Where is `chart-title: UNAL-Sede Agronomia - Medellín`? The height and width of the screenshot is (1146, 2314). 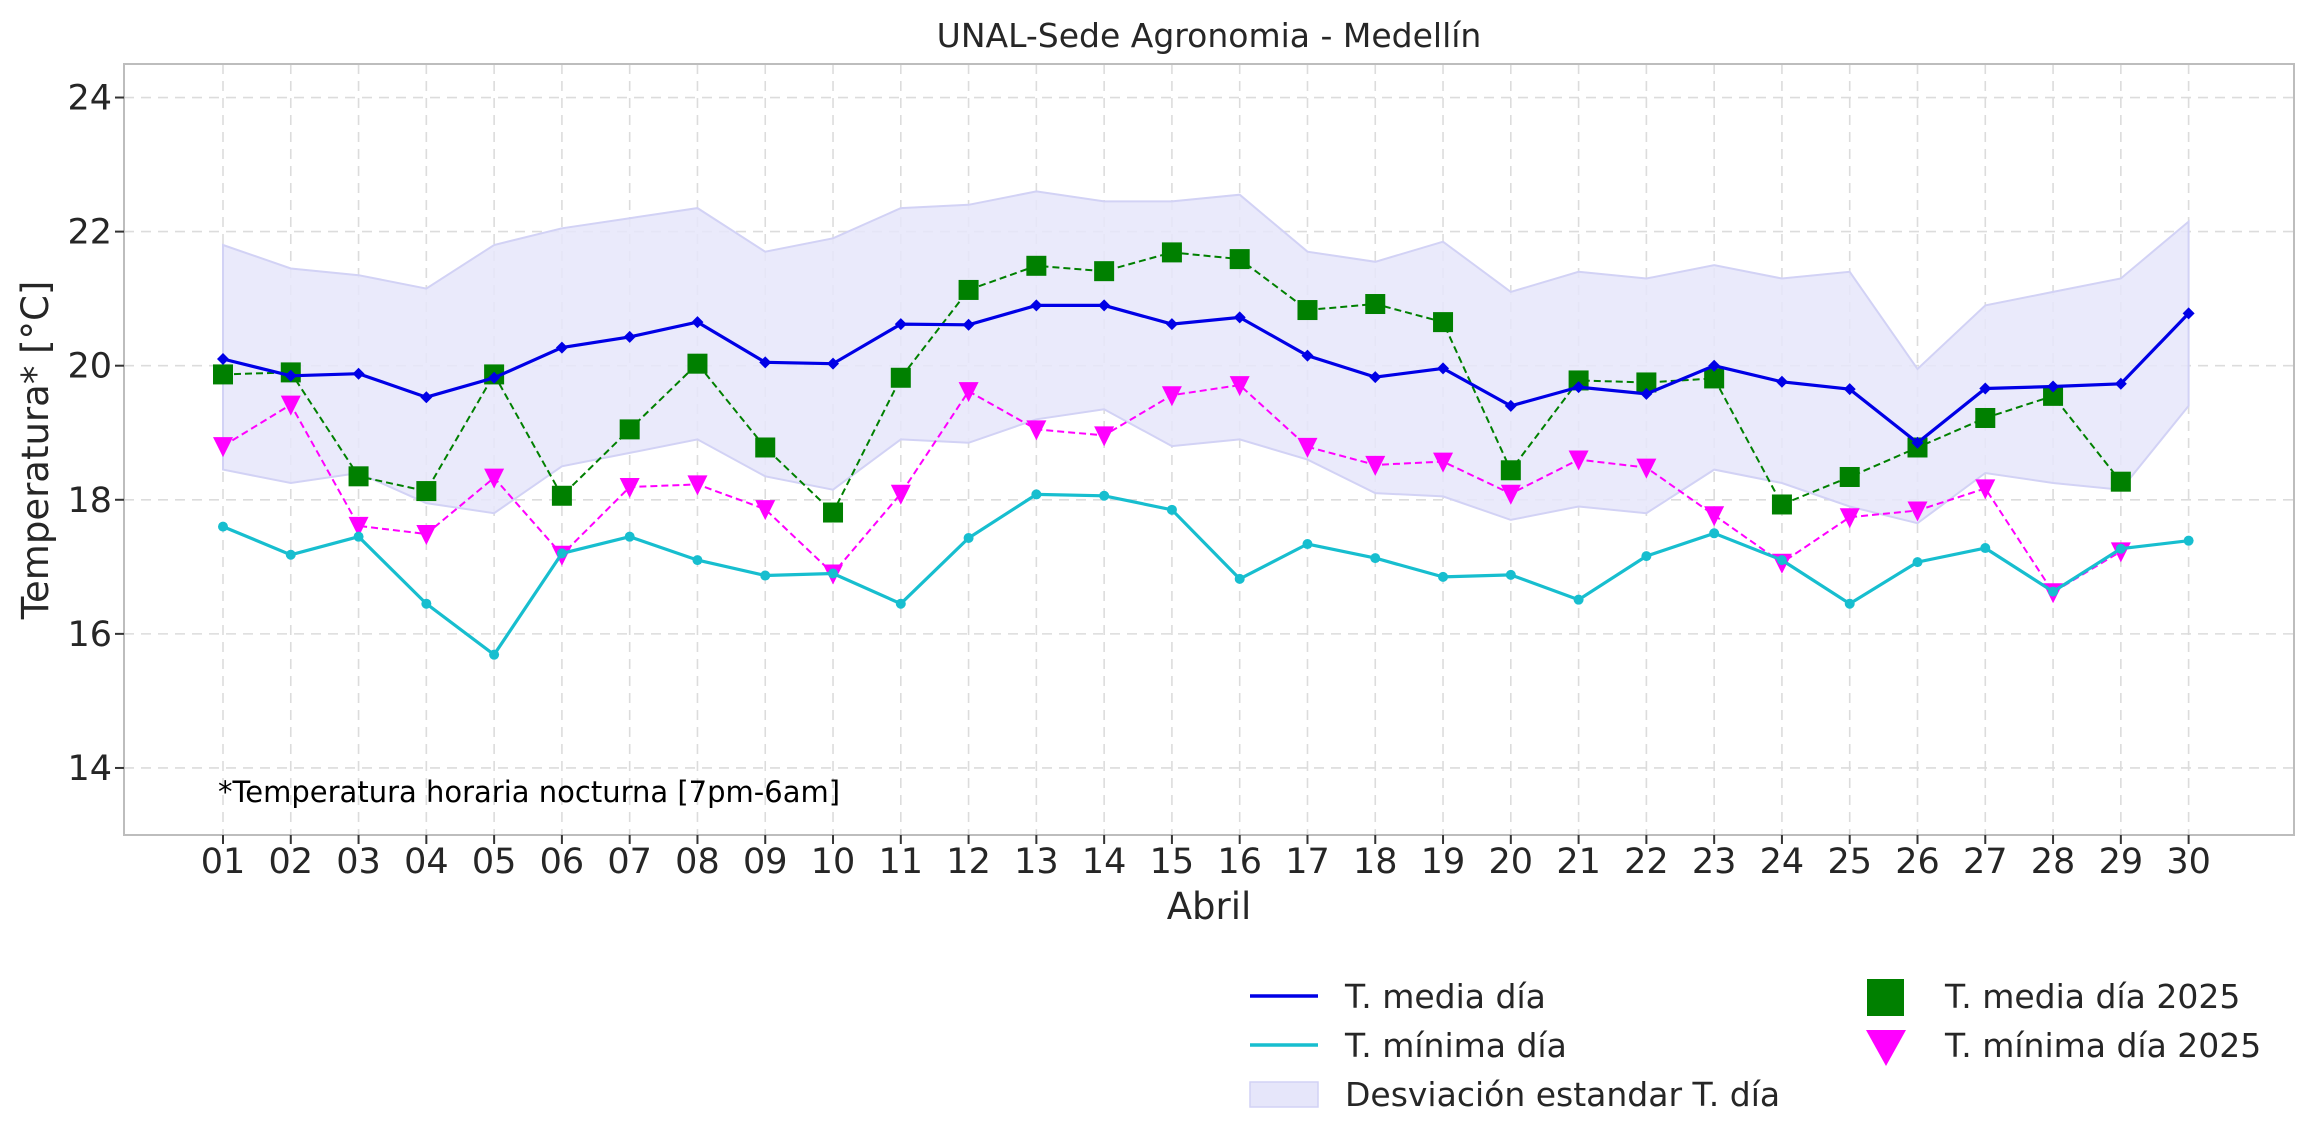 chart-title: UNAL-Sede Agronomia - Medellín is located at coordinates (1209, 35).